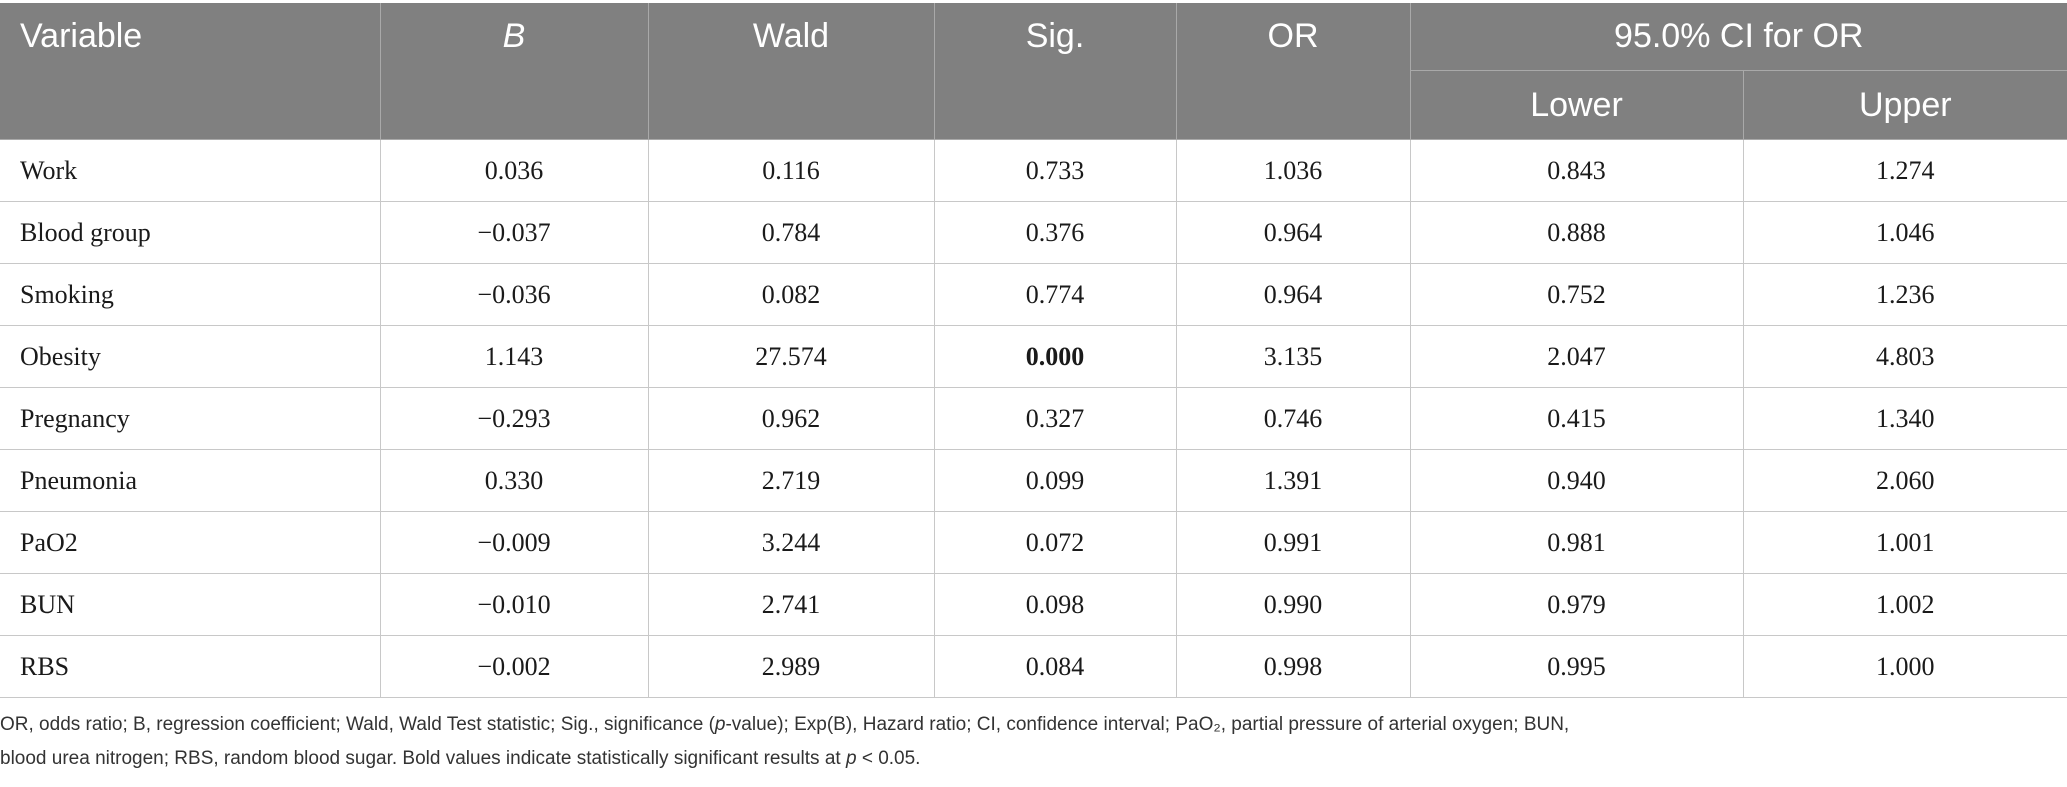  I want to click on table-row: Pregnancy −0.293 0.962 0.327 0.746 0.415 1.340, so click(1033, 418).